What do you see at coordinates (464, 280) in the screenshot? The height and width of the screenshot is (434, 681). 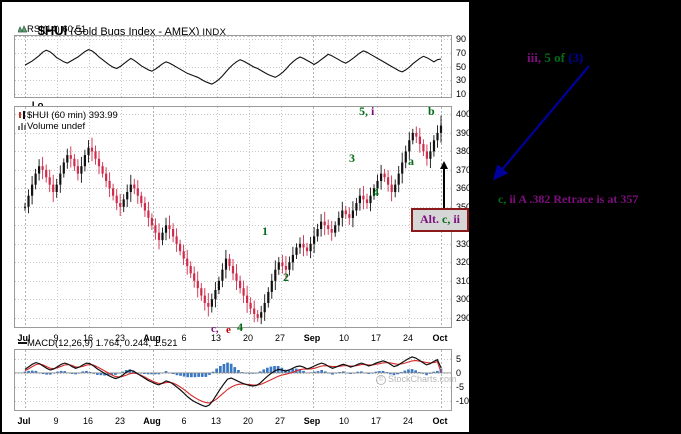 I see `y-tick-label: 310` at bounding box center [464, 280].